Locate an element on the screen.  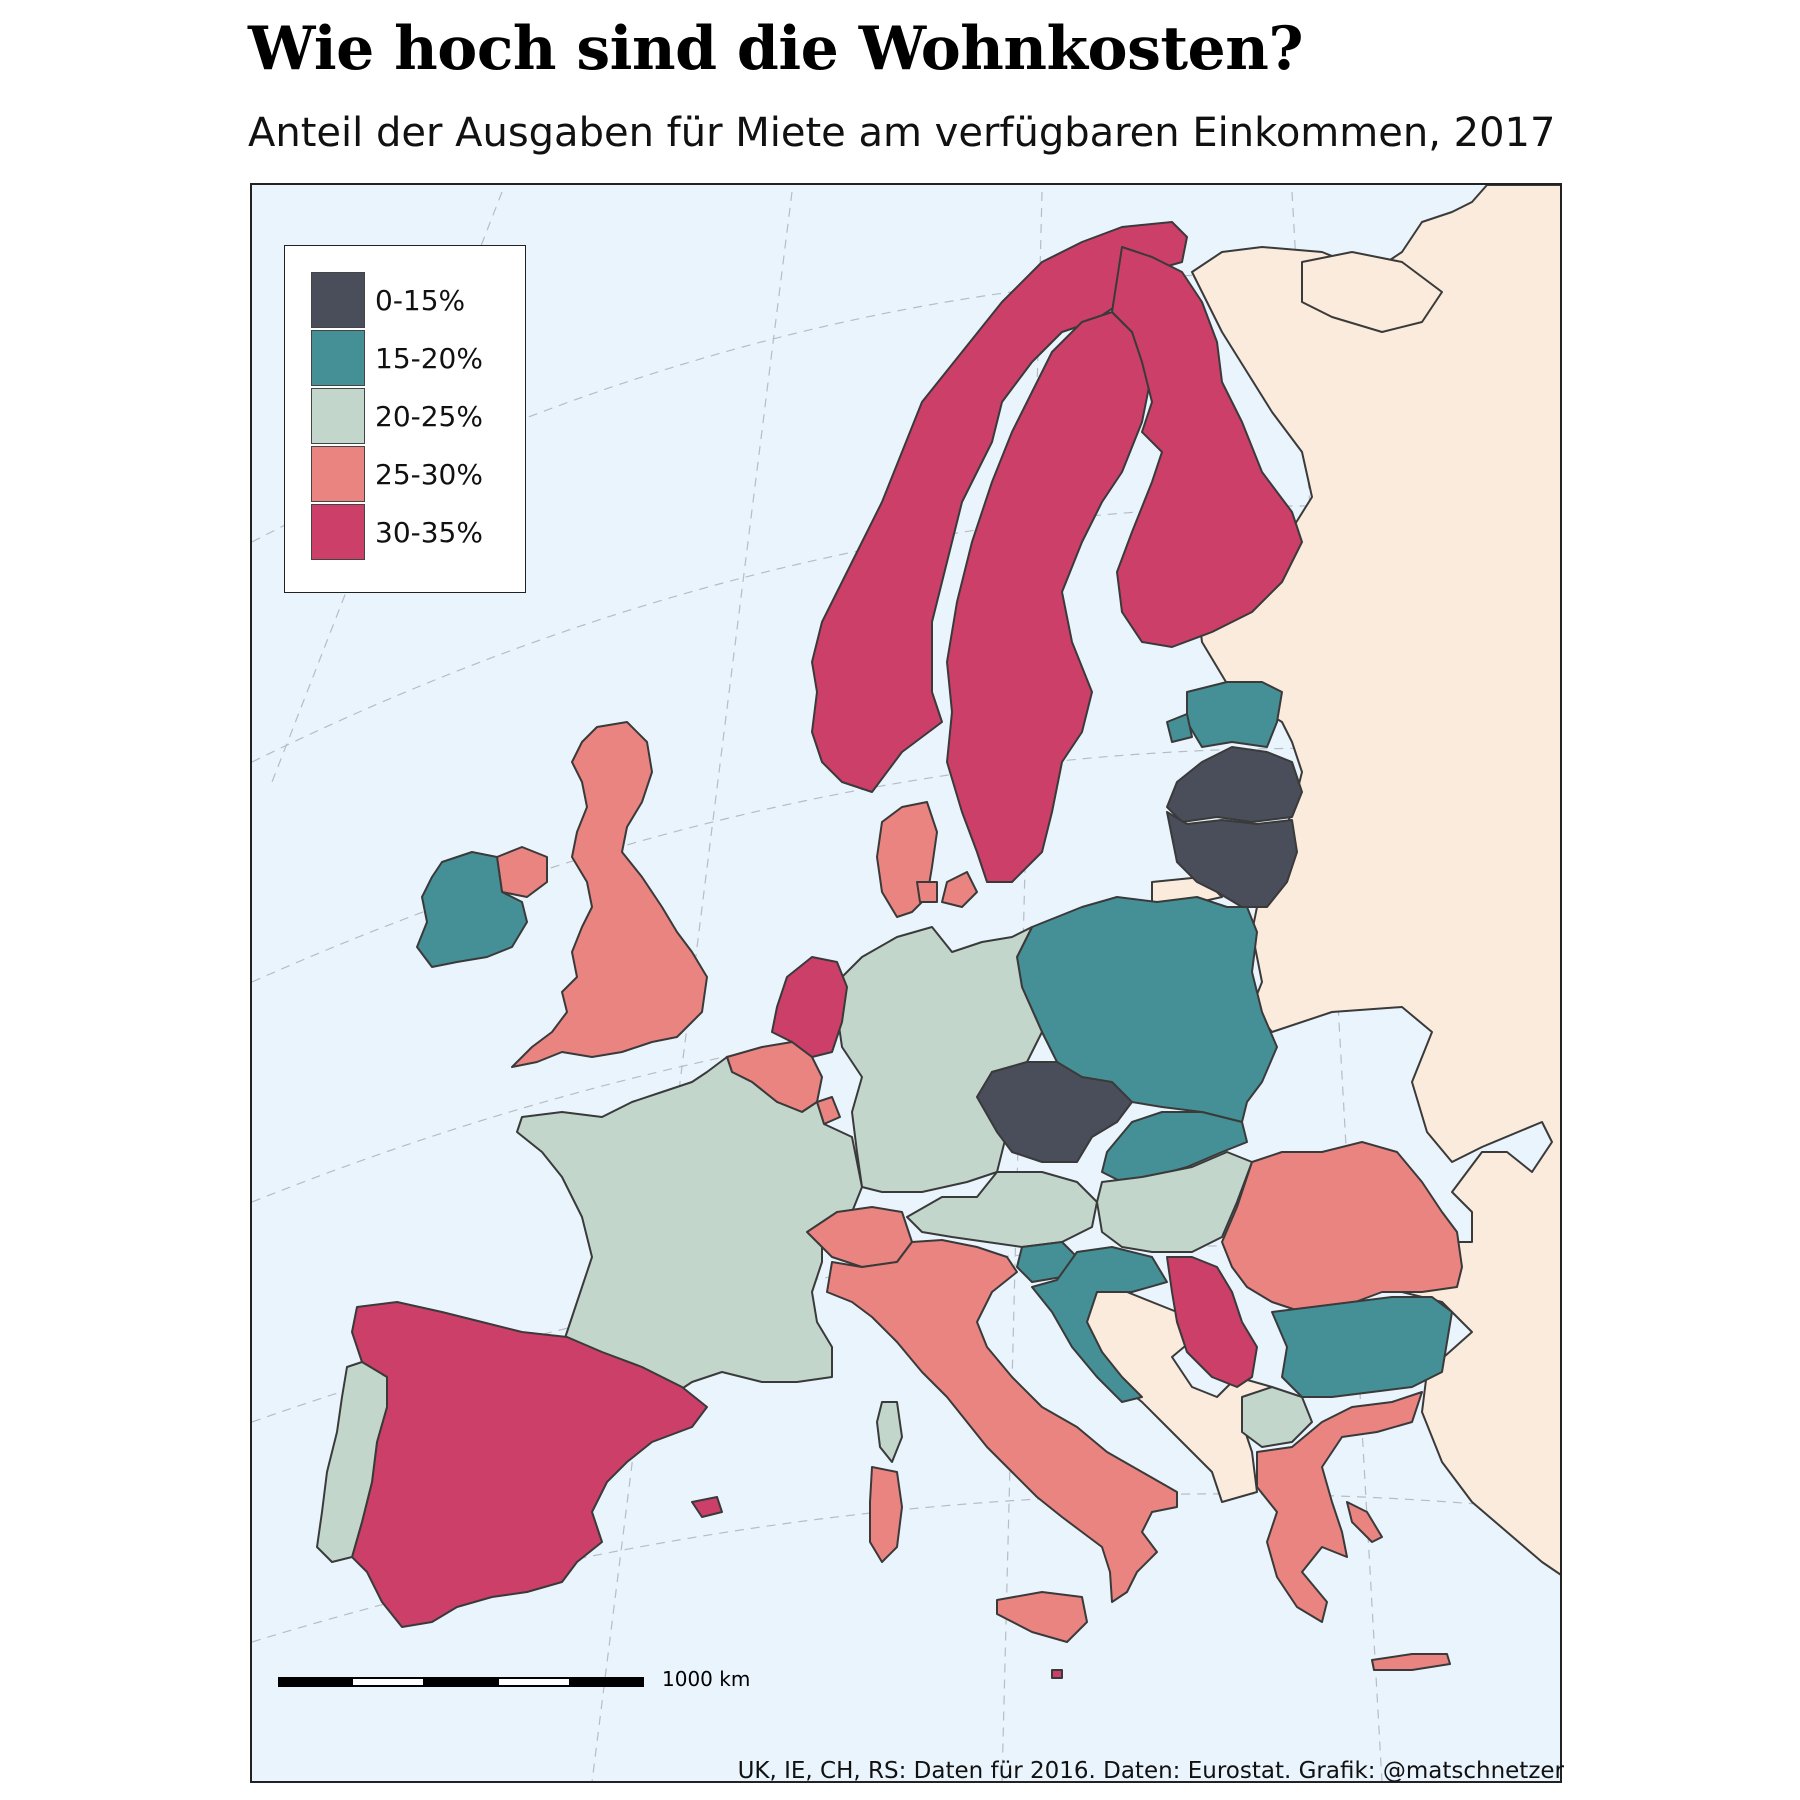
island-euboea is located at coordinates (1364, 1522).